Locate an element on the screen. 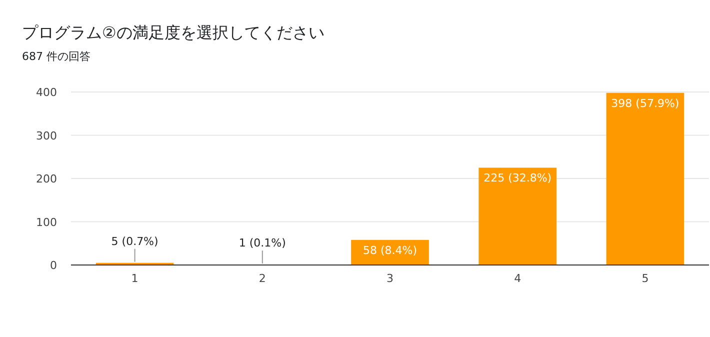 The height and width of the screenshot is (337, 710). x-tick-label: 2 is located at coordinates (262, 278).